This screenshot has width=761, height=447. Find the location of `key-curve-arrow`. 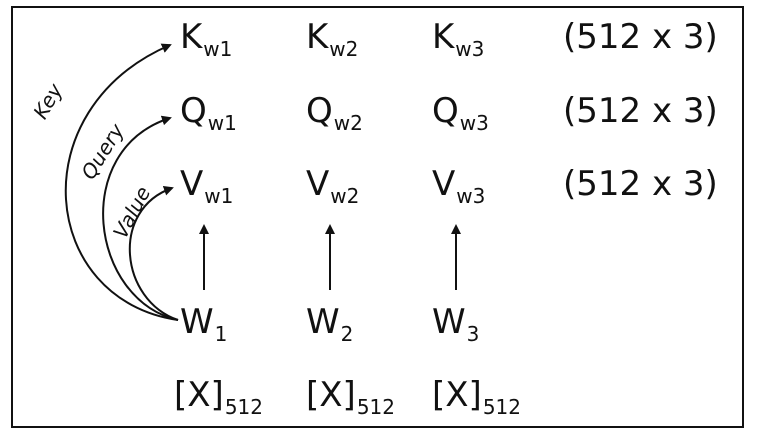

key-curve-arrow is located at coordinates (121, 182).